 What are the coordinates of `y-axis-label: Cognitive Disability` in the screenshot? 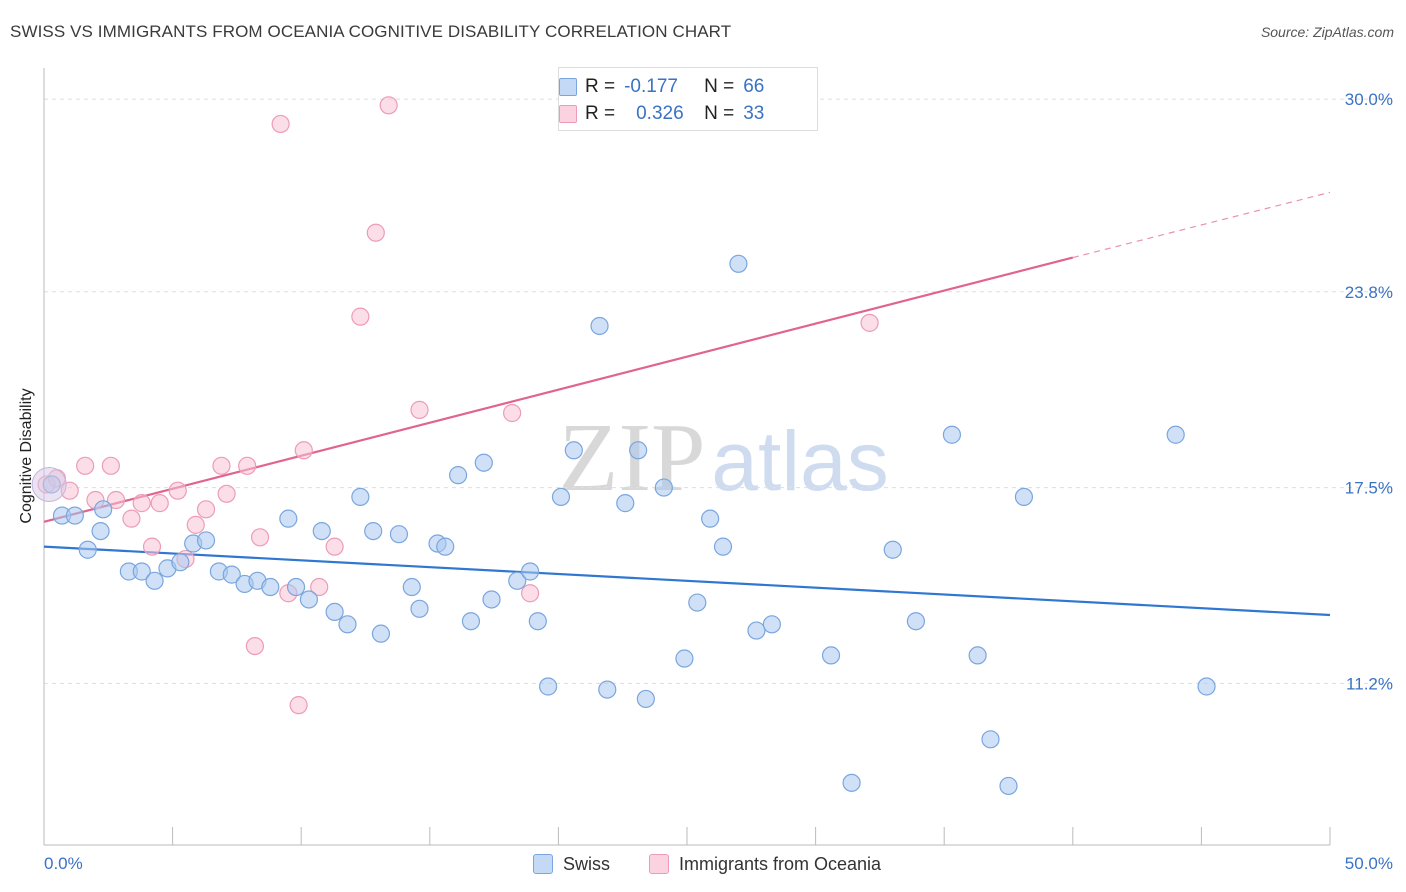 It's located at (26, 456).